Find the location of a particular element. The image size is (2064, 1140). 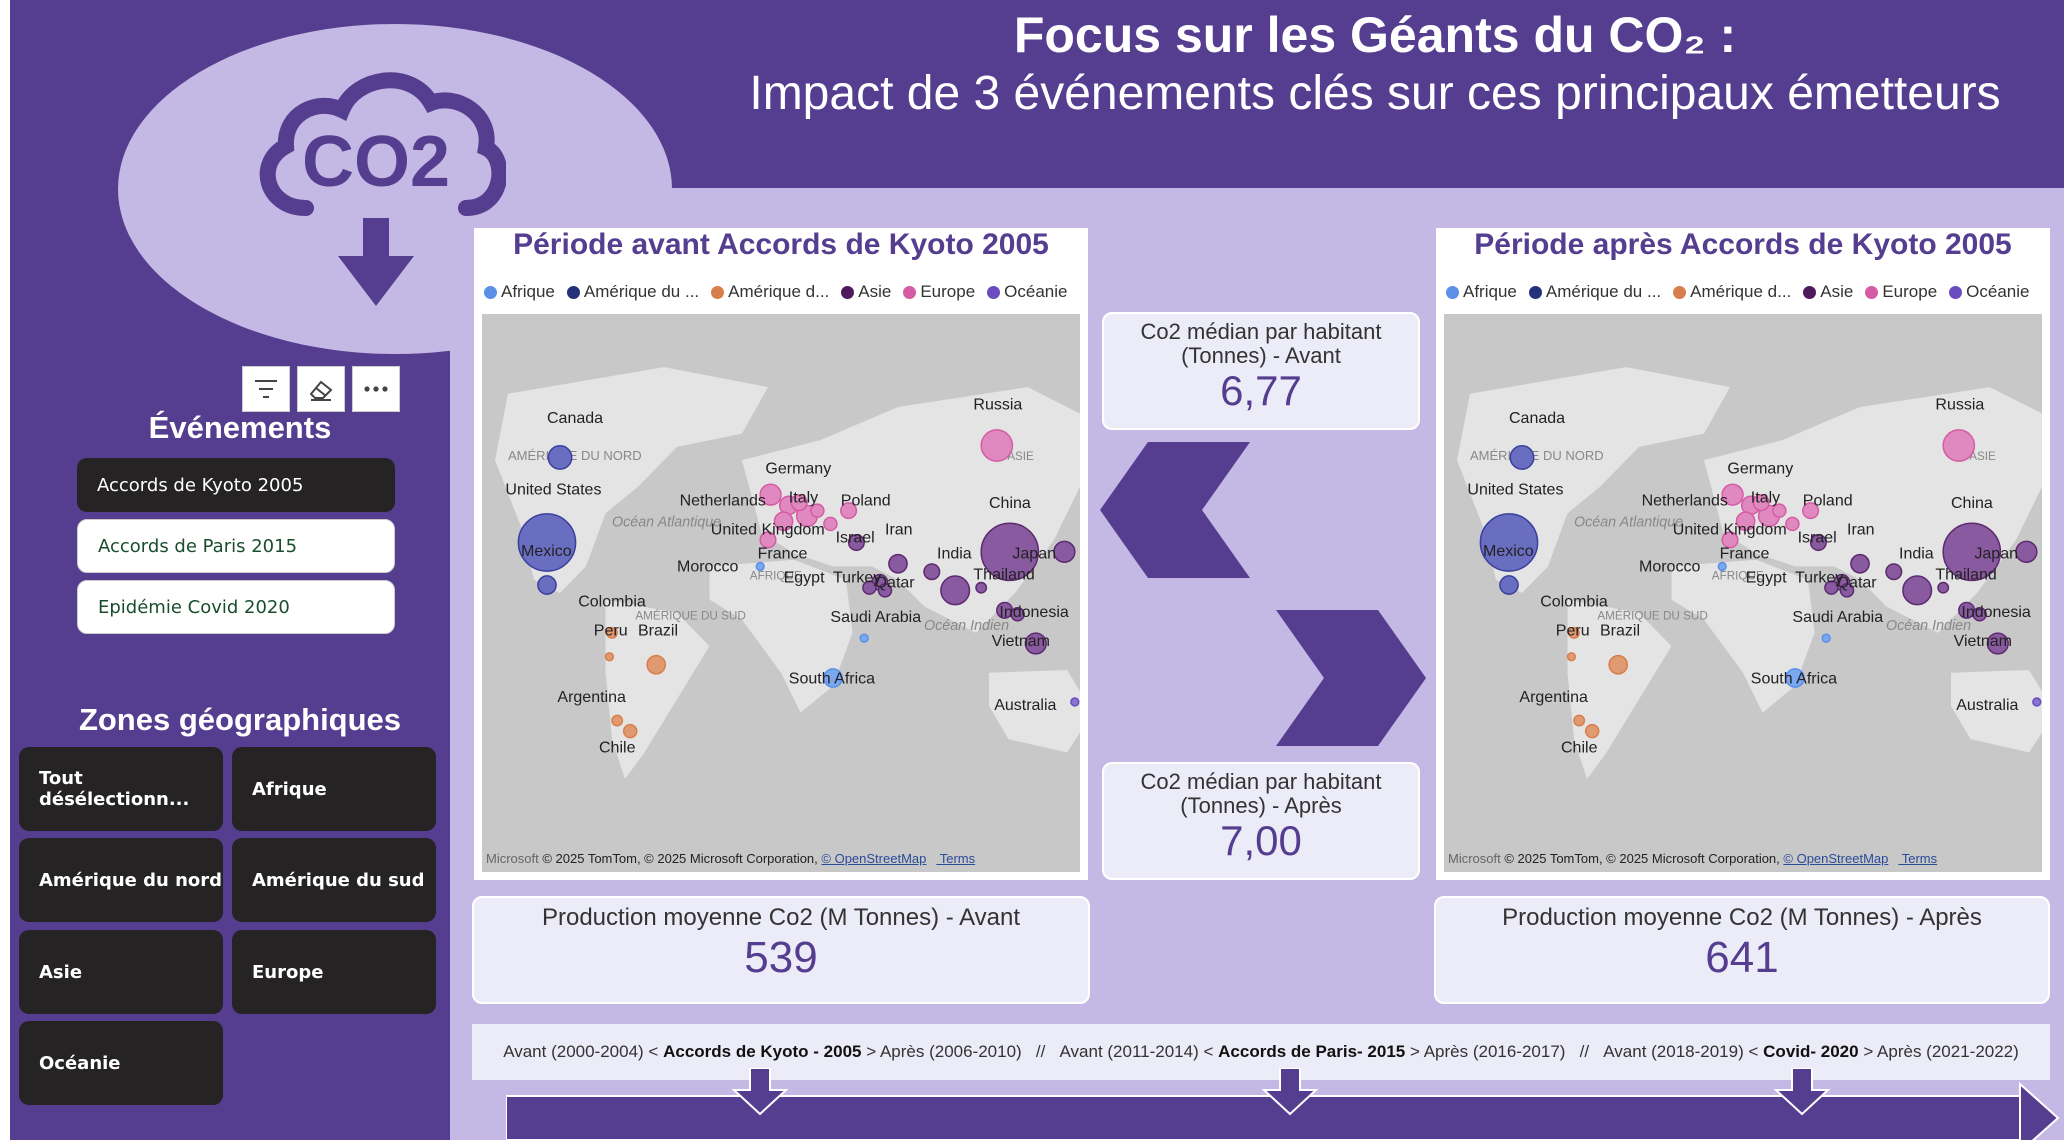

event-kyoto-2005: Accords de Kyoto 2005 is located at coordinates (236, 485).